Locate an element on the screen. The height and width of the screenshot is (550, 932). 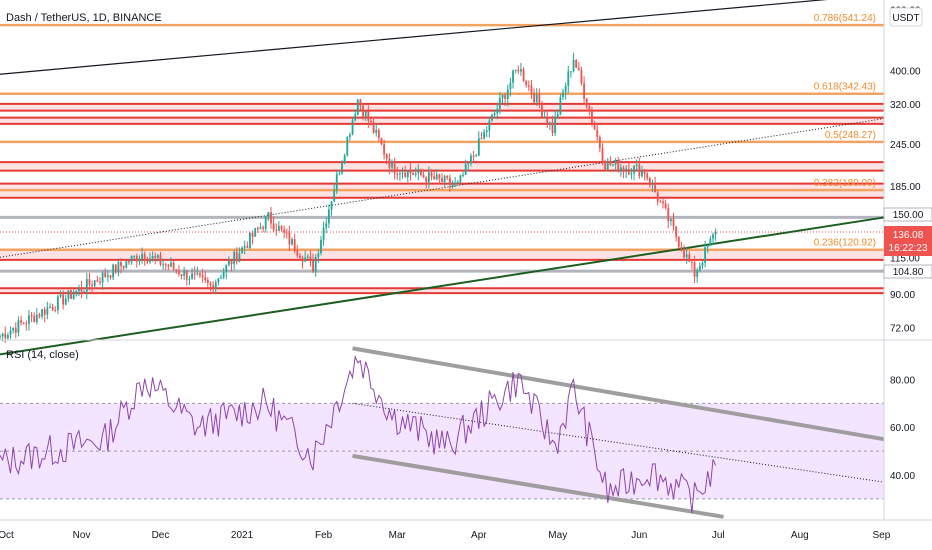
channel-upper-line is located at coordinates (442, 37).